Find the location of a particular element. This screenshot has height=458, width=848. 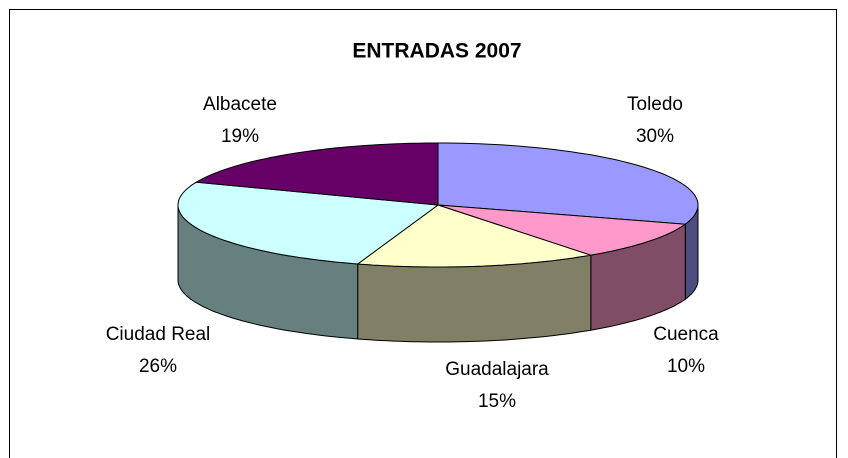

category-label: Toledo is located at coordinates (655, 104).